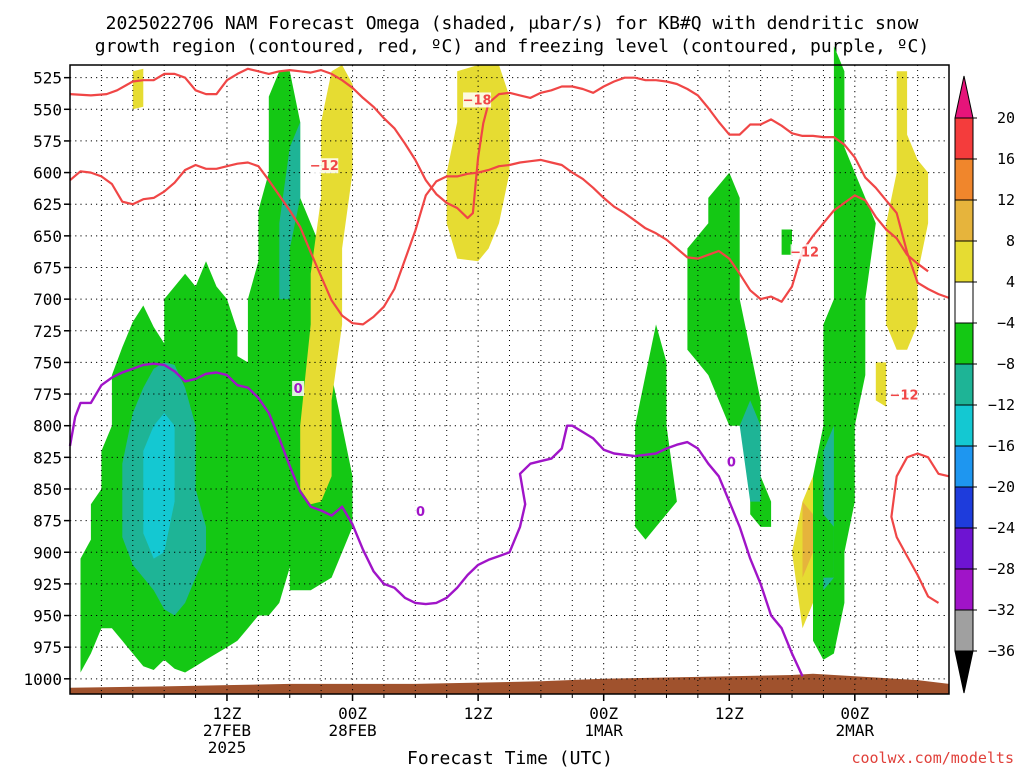 Image resolution: width=1024 pixels, height=768 pixels. What do you see at coordinates (47, 267) in the screenshot?
I see `y-tick-label-675: 675` at bounding box center [47, 267].